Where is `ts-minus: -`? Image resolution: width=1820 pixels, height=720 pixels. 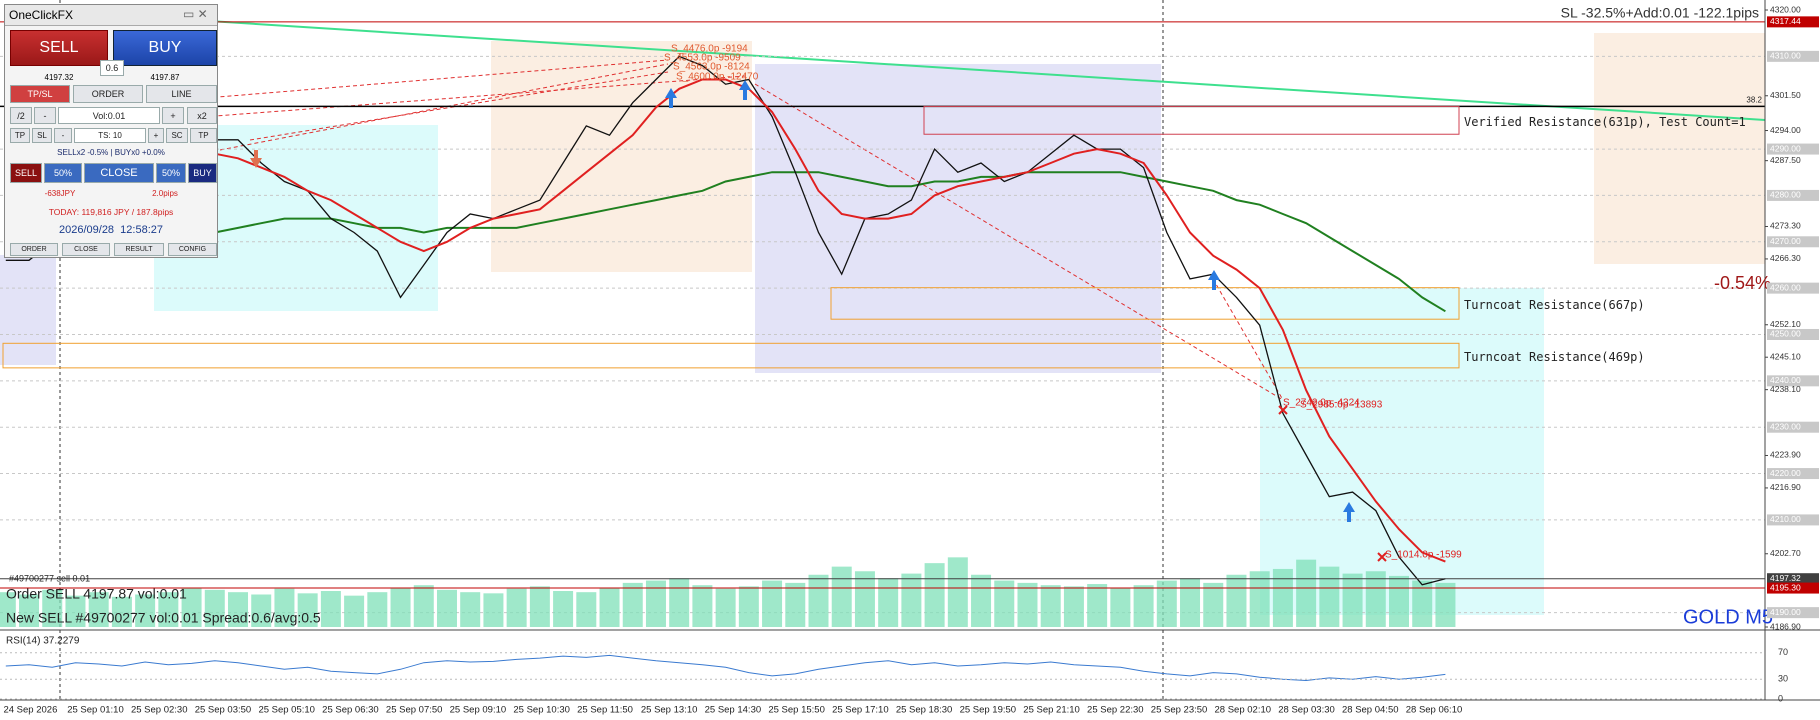
ts-minus: - is located at coordinates (63, 135).